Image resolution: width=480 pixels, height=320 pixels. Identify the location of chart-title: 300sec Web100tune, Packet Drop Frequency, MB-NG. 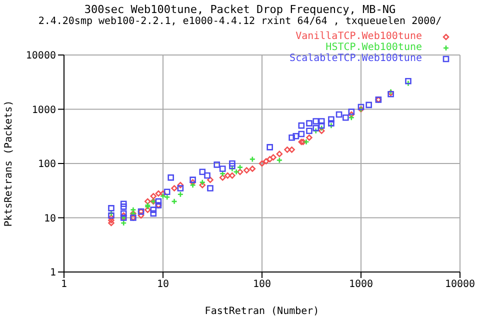
(240, 9).